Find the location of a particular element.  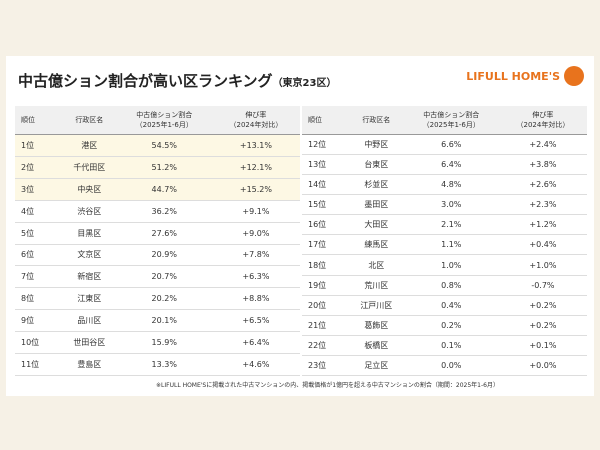

cell: 中野区 is located at coordinates (376, 145).